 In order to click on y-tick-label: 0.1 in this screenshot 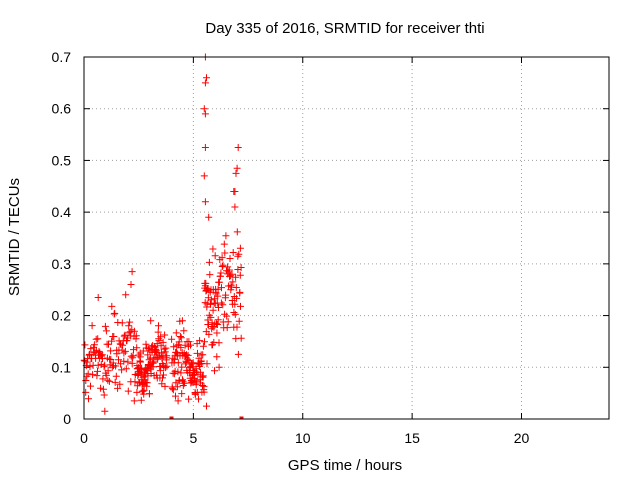, I will do `click(62, 367)`.